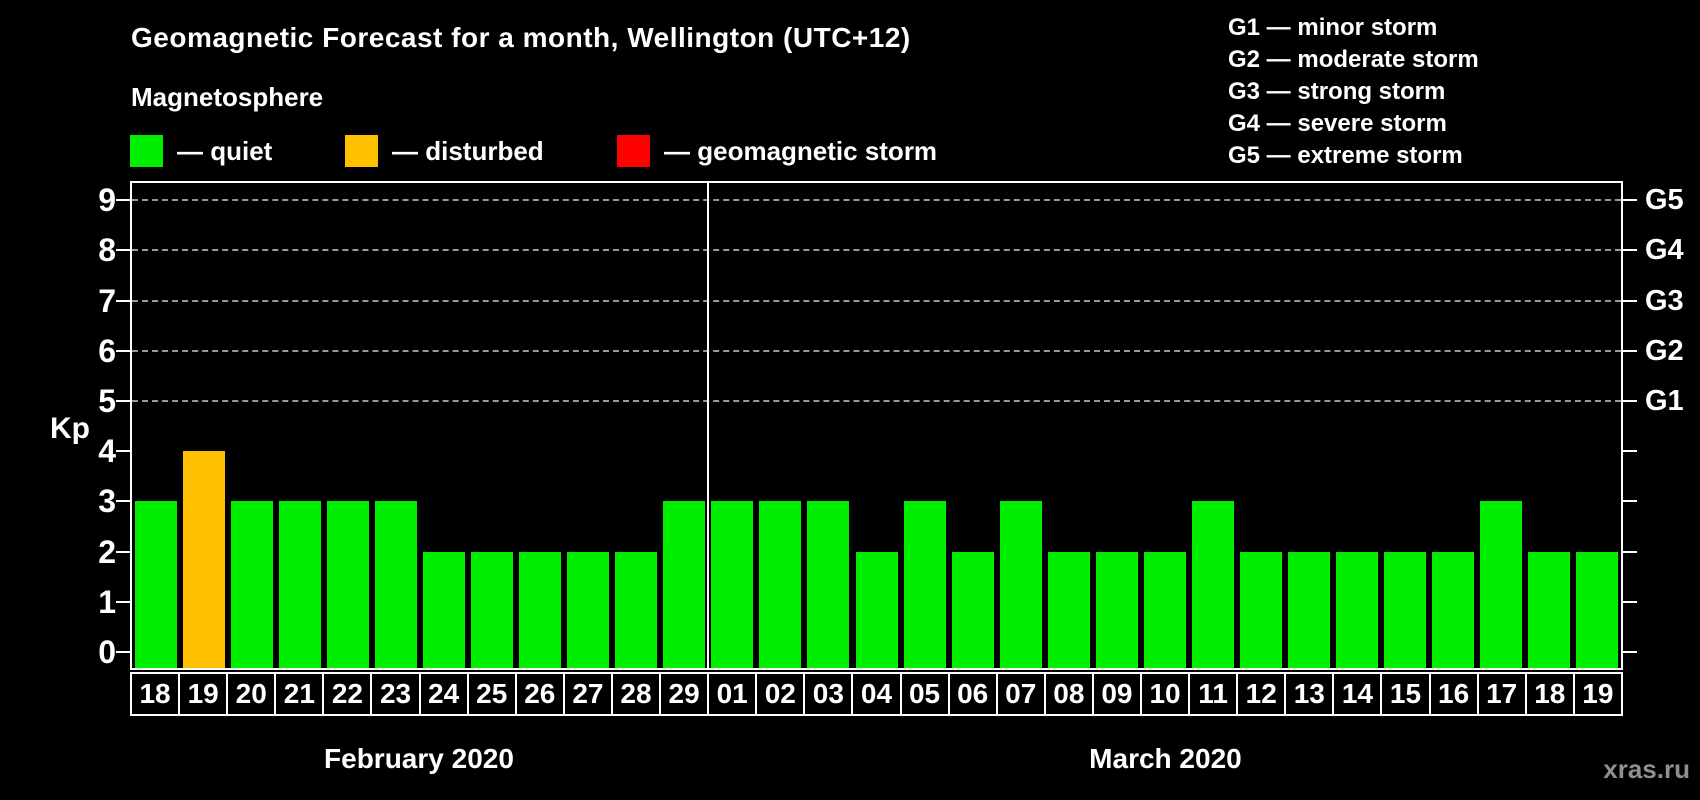 Image resolution: width=1700 pixels, height=800 pixels. I want to click on month-label-march: March 2020, so click(1165, 758).